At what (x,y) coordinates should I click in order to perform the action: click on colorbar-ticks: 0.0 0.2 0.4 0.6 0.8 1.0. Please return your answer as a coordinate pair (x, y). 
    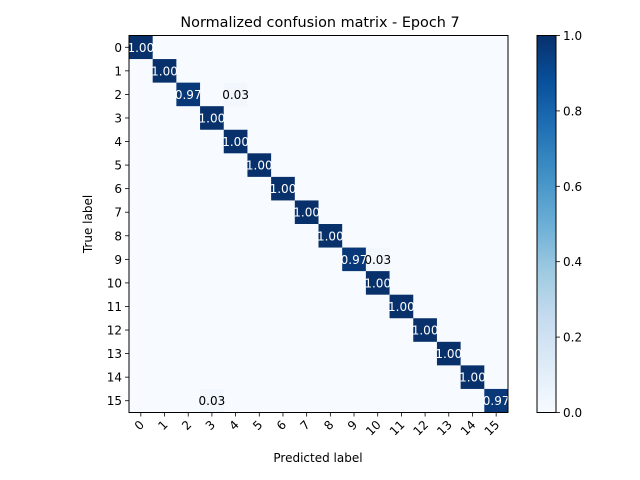
    Looking at the image, I should click on (569, 224).